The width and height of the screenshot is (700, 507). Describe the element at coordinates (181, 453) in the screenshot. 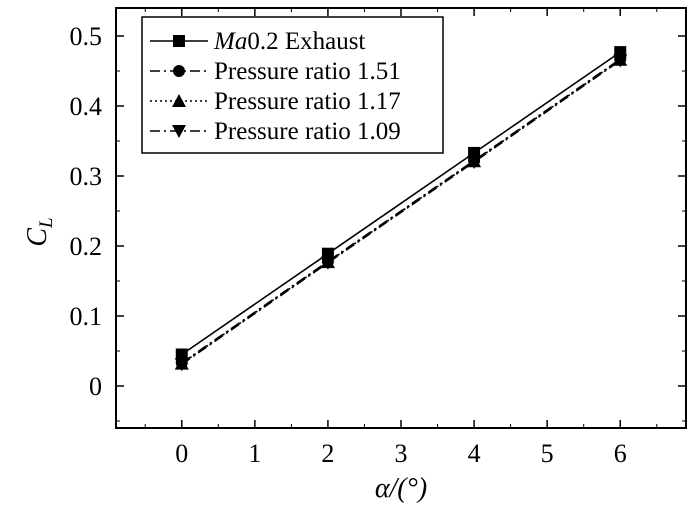

I see `x-tick-label: 0` at that location.